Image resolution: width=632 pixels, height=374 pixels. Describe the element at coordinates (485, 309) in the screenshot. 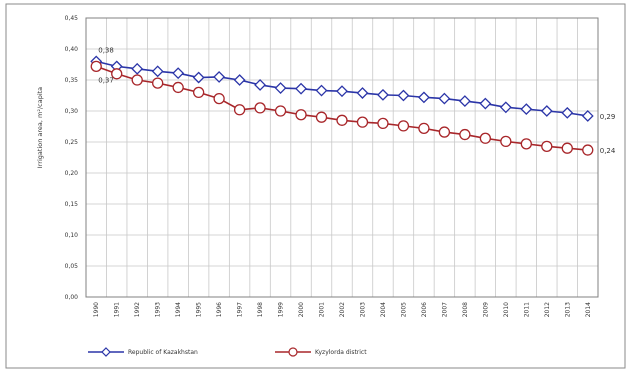

I see `x-tick-label: 2009` at that location.